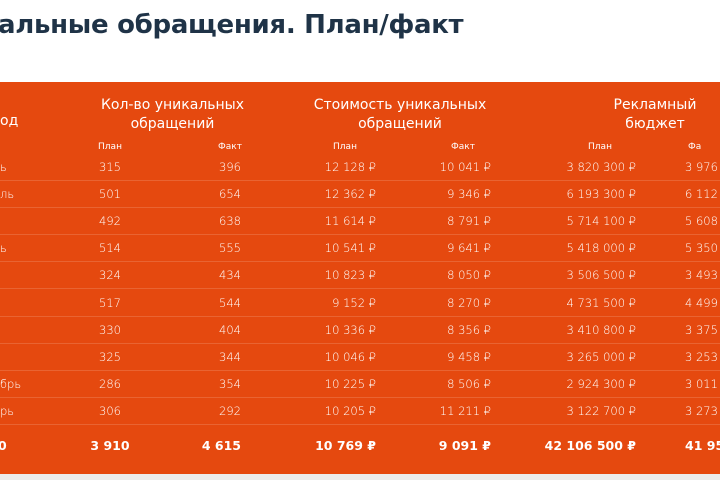  Describe the element at coordinates (350, 356) in the screenshot. I see `table-cell: 10 046 ₽` at that location.